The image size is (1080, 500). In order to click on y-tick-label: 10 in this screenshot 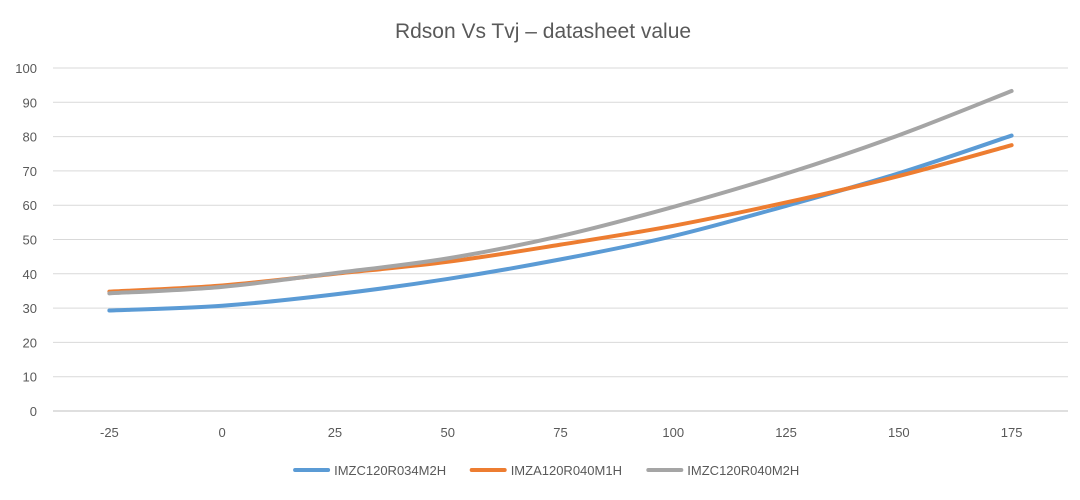, I will do `click(30, 377)`.